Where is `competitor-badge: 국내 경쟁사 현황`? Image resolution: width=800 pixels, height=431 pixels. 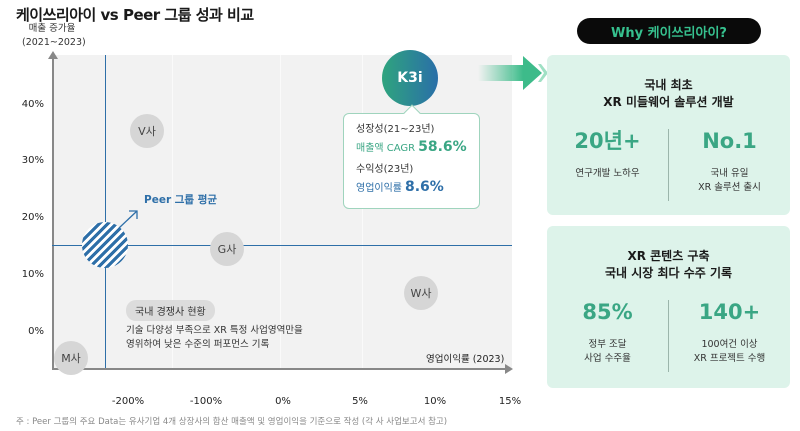 competitor-badge: 국내 경쟁사 현황 is located at coordinates (170, 310).